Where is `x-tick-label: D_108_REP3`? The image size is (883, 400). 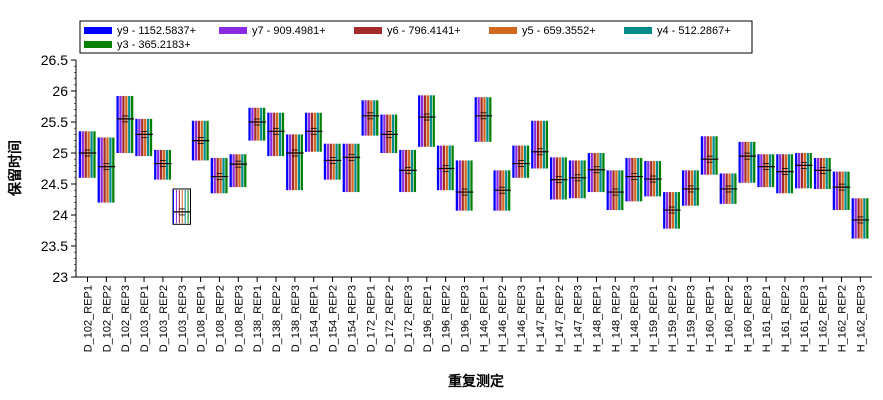
x-tick-label: D_108_REP3 is located at coordinates (239, 318).